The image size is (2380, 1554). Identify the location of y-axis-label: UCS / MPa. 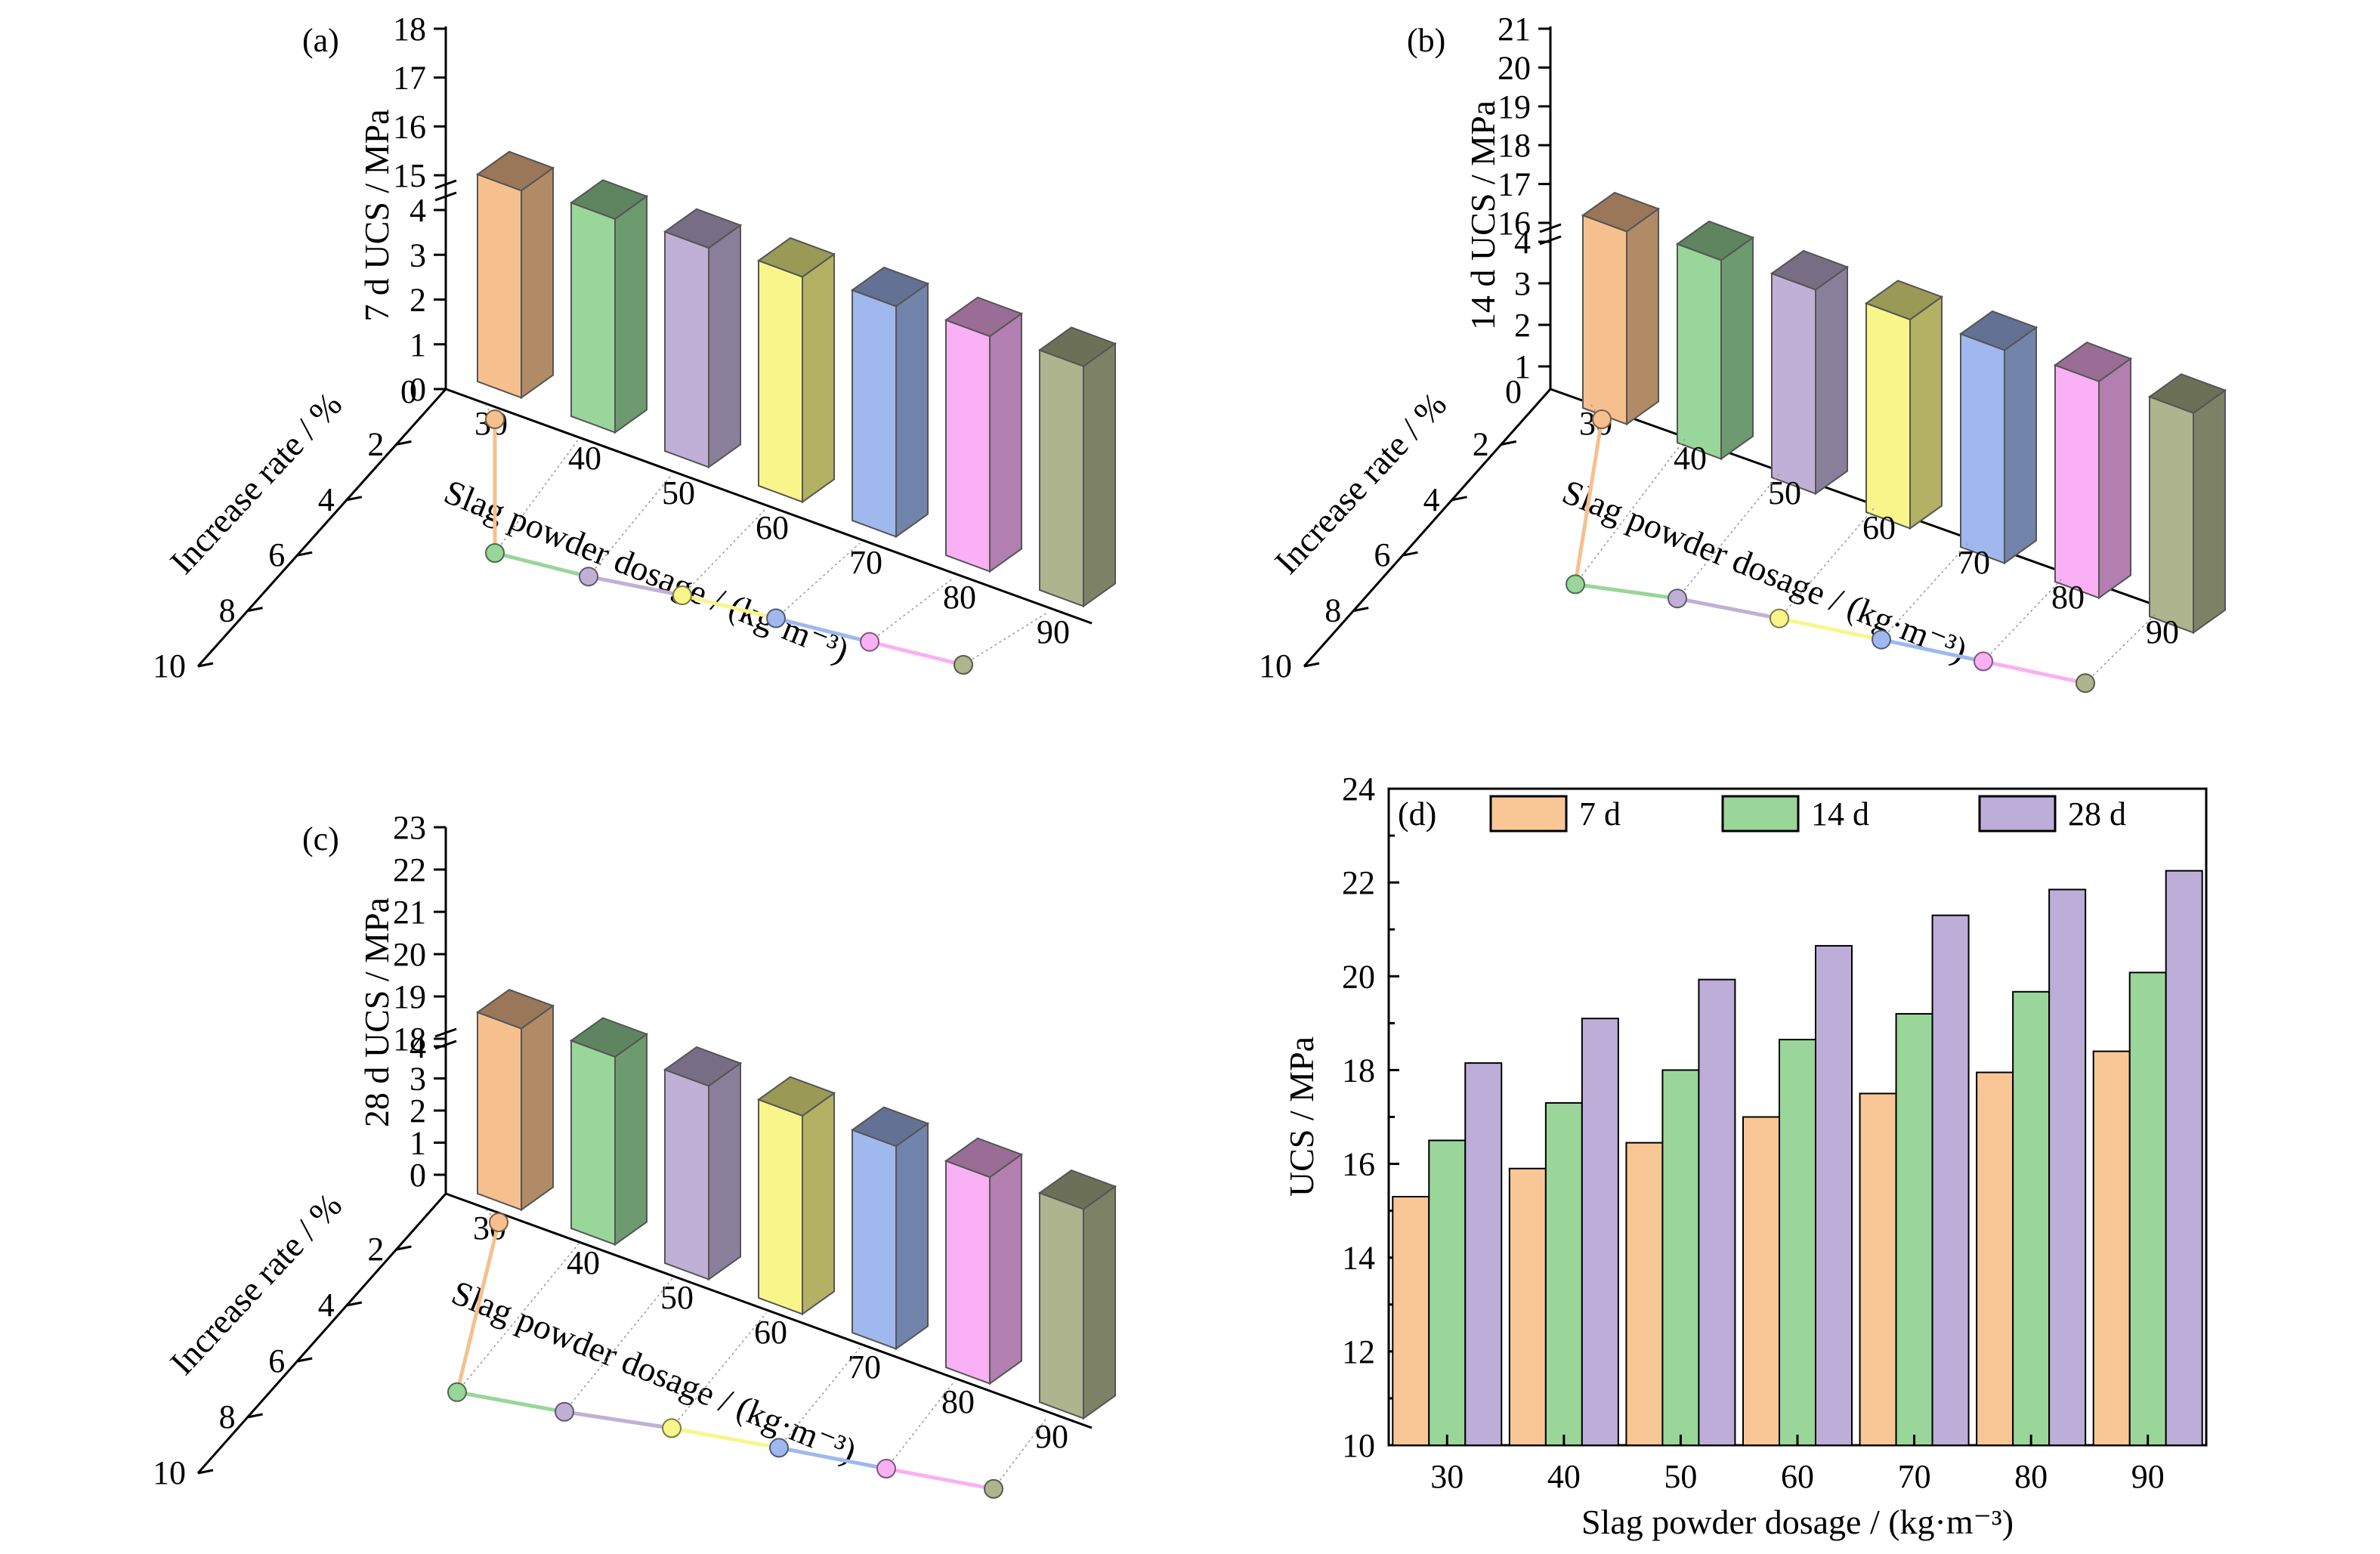
(1301, 1117).